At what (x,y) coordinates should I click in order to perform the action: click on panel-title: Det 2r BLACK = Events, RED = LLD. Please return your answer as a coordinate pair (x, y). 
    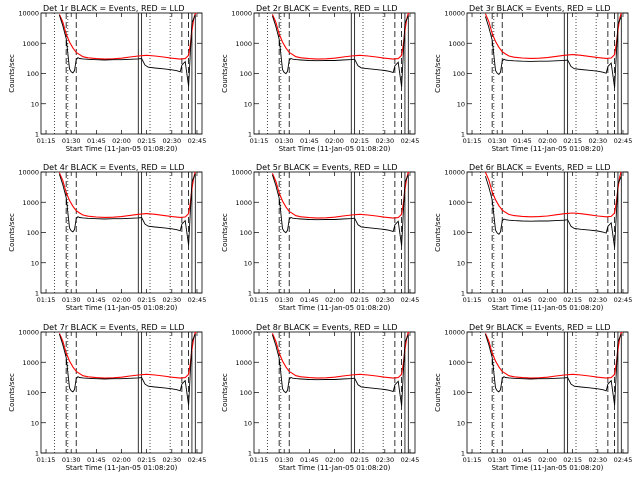
    Looking at the image, I should click on (327, 8).